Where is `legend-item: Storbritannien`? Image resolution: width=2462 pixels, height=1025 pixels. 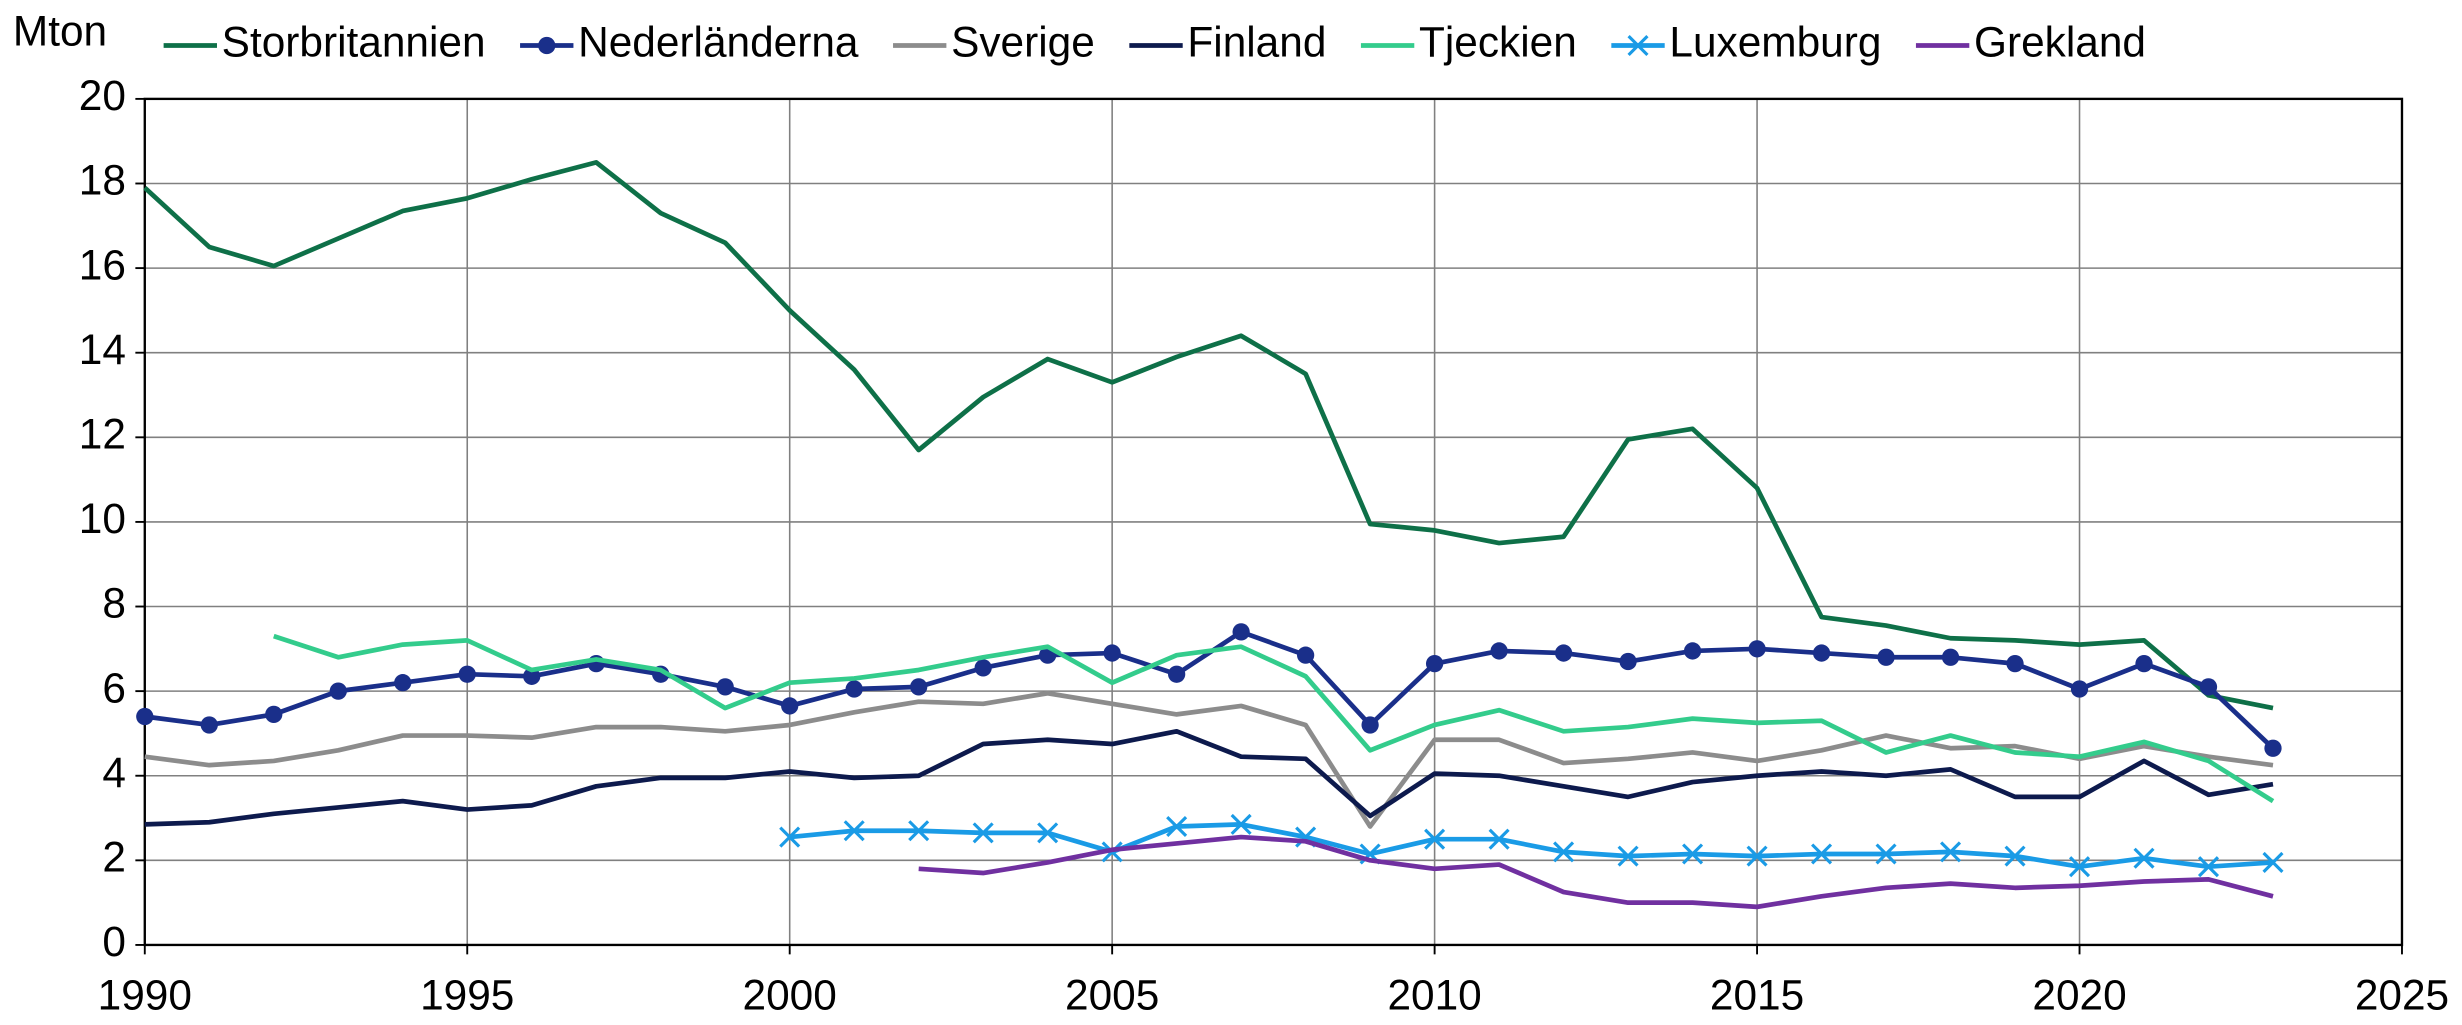 legend-item: Storbritannien is located at coordinates (324, 42).